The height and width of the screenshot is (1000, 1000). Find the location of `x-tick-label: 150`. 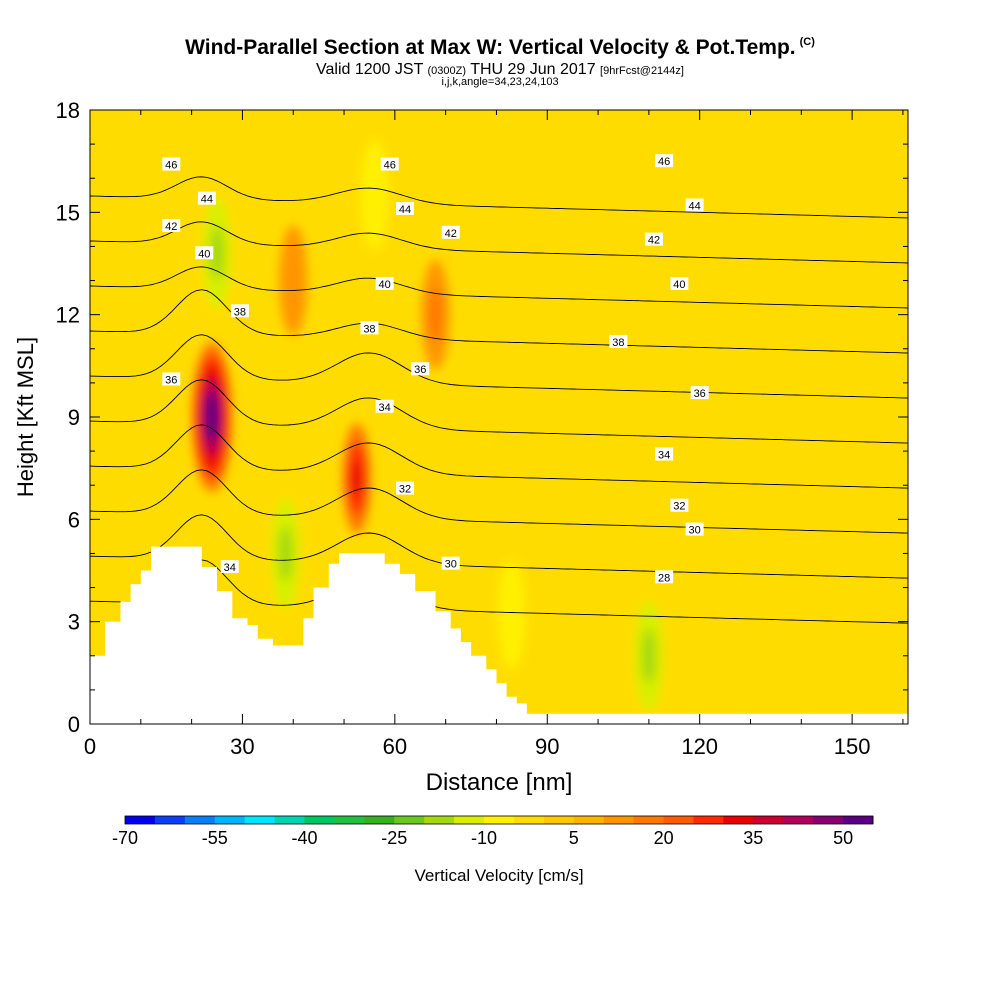

x-tick-label: 150 is located at coordinates (852, 746).